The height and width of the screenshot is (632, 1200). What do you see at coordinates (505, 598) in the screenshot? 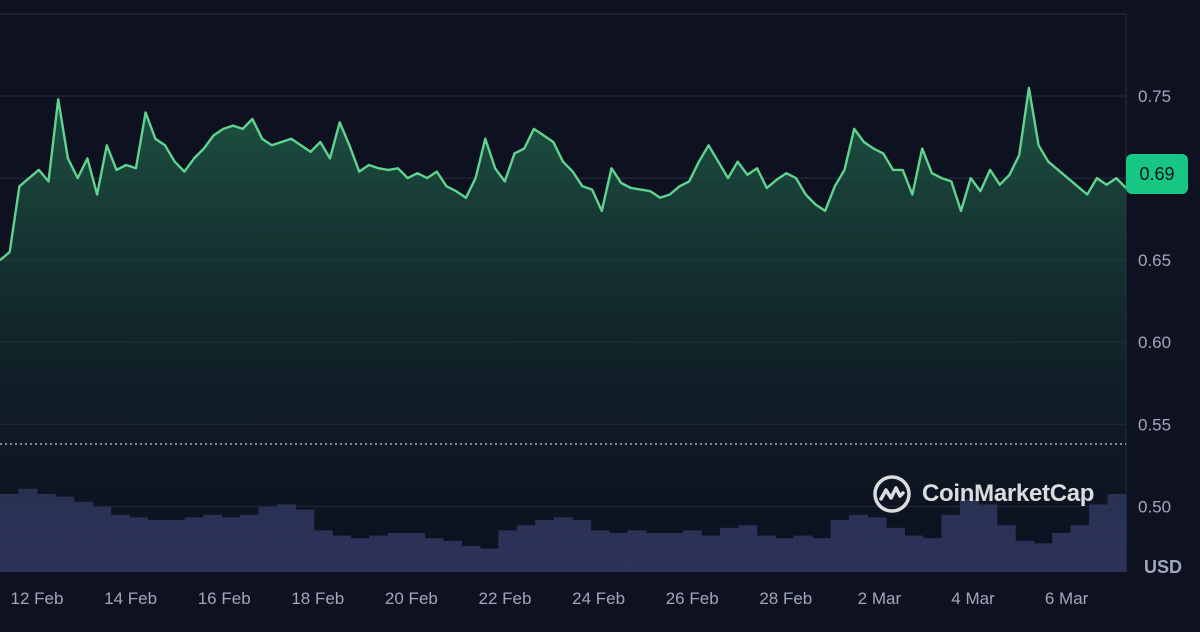
I see `x-tick-label: 22 Feb` at bounding box center [505, 598].